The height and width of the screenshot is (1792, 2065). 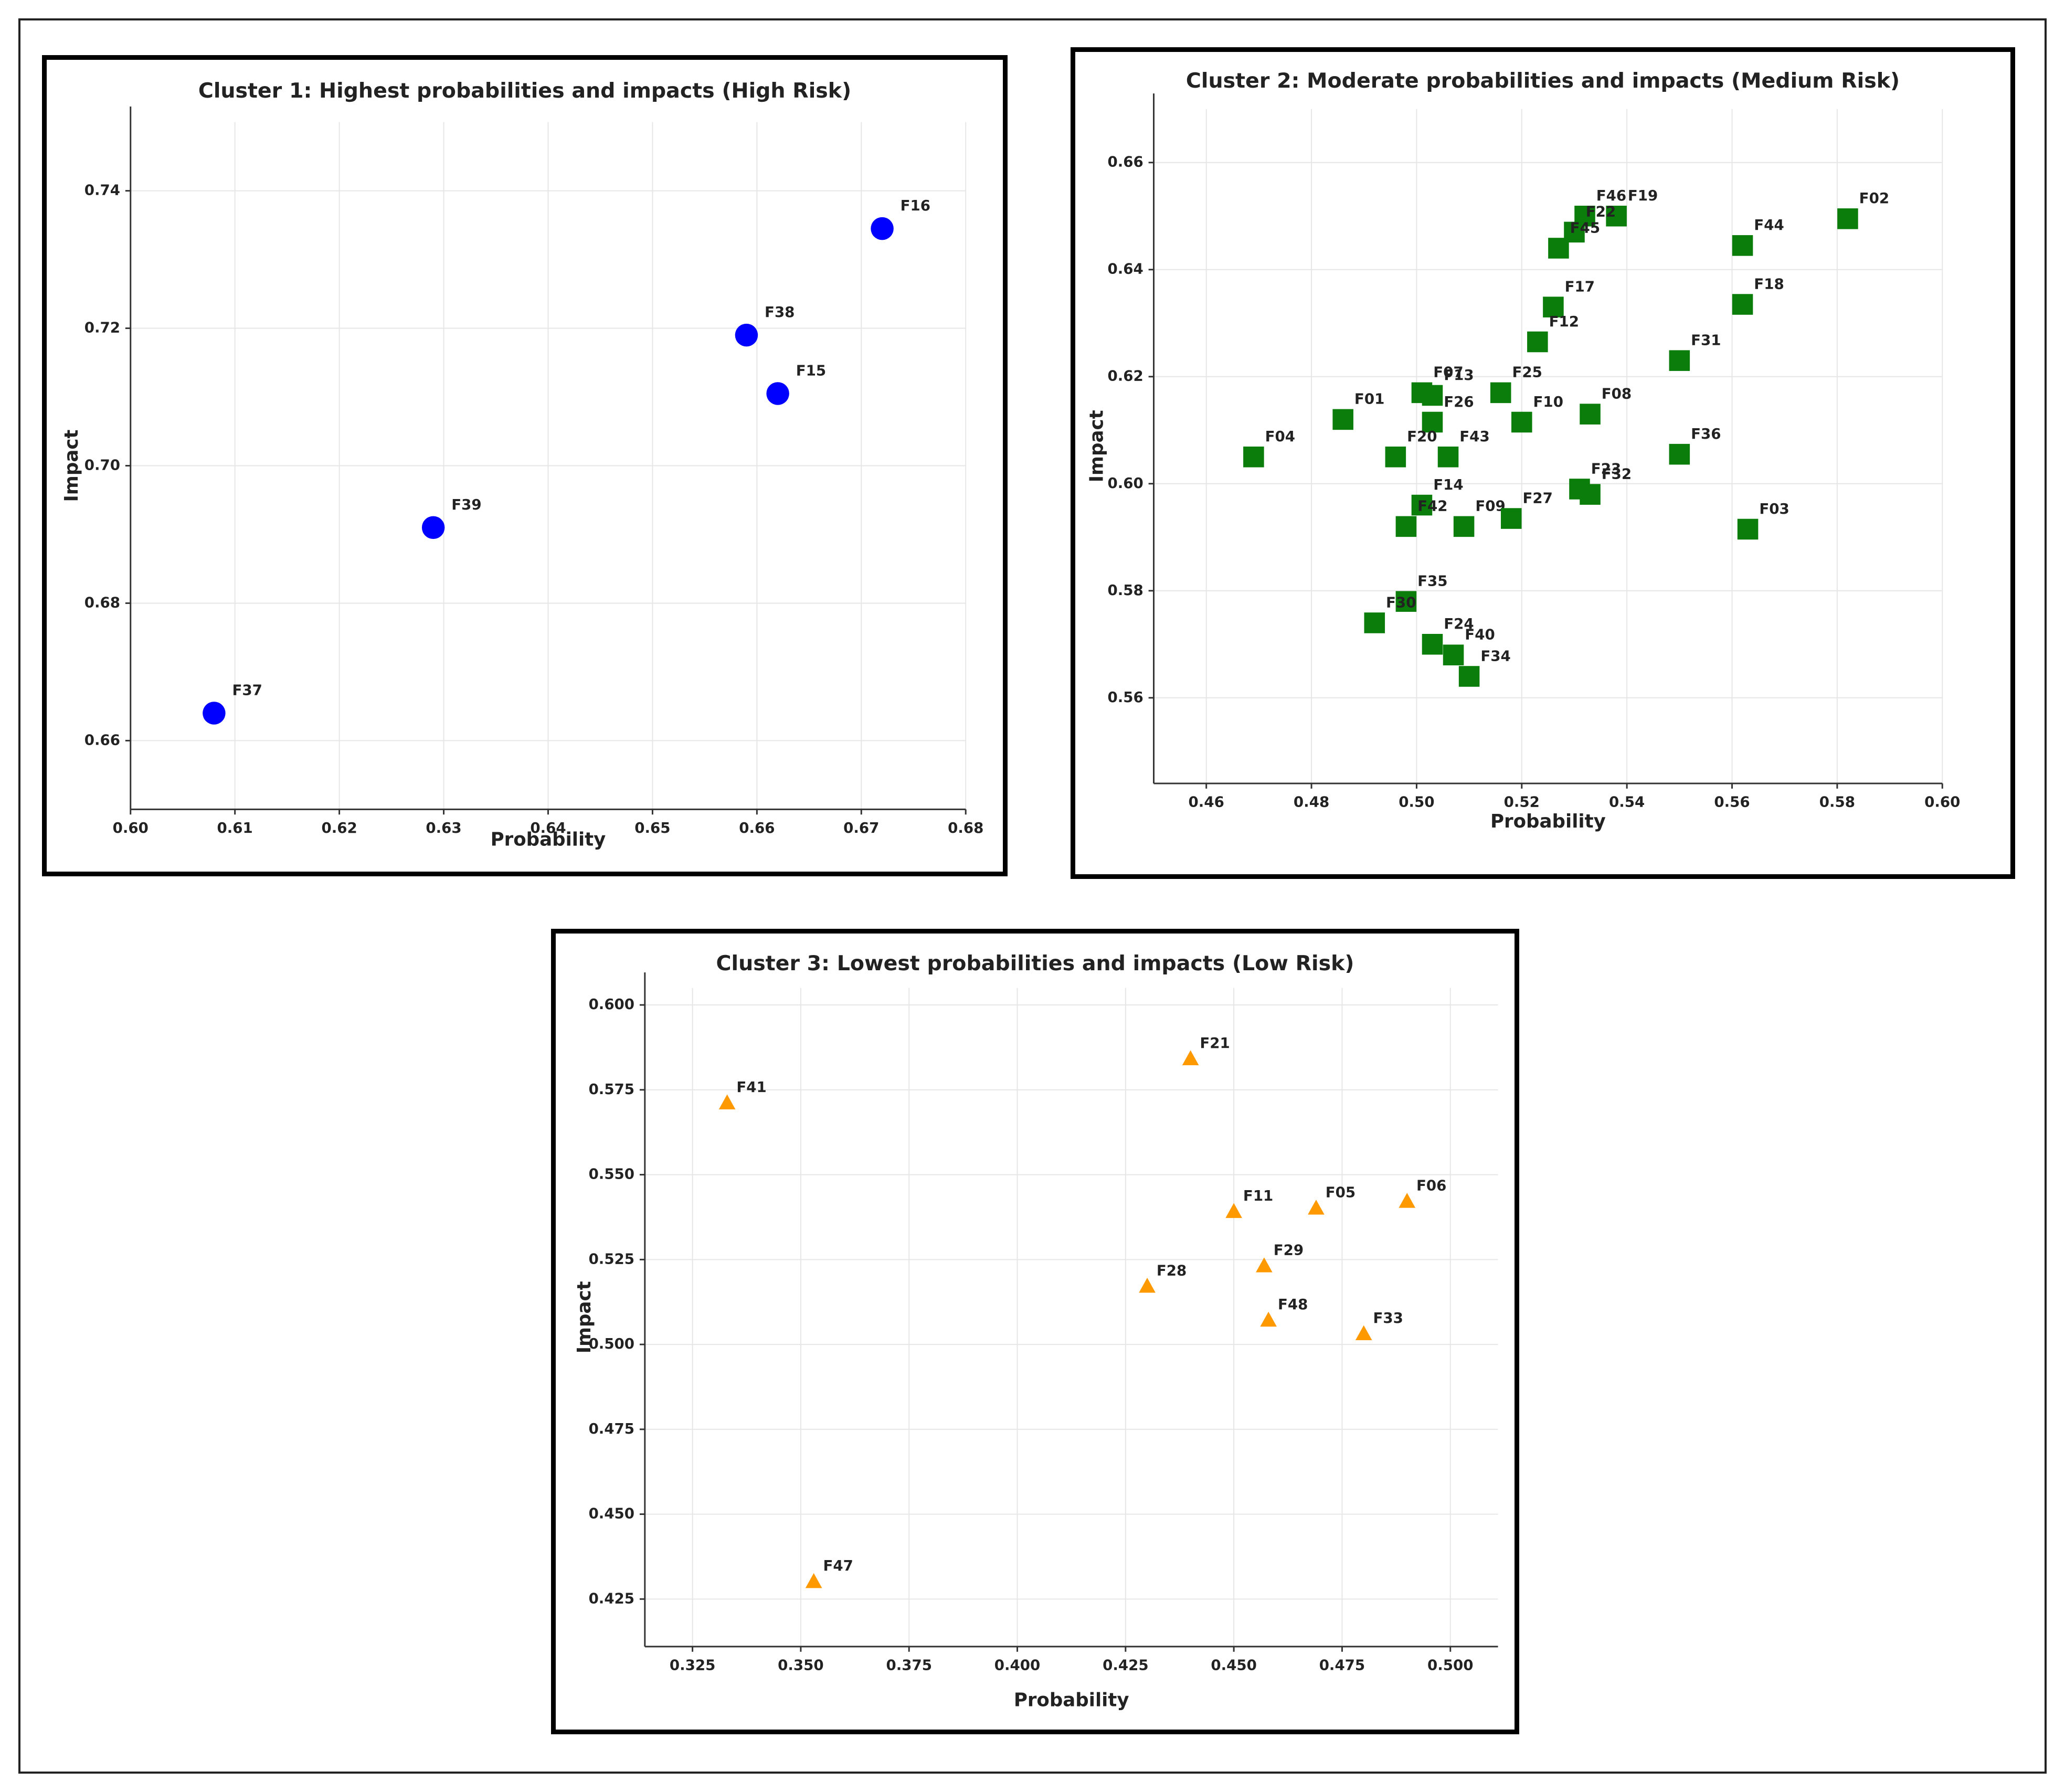 What do you see at coordinates (1679, 360) in the screenshot?
I see `data-point-f31` at bounding box center [1679, 360].